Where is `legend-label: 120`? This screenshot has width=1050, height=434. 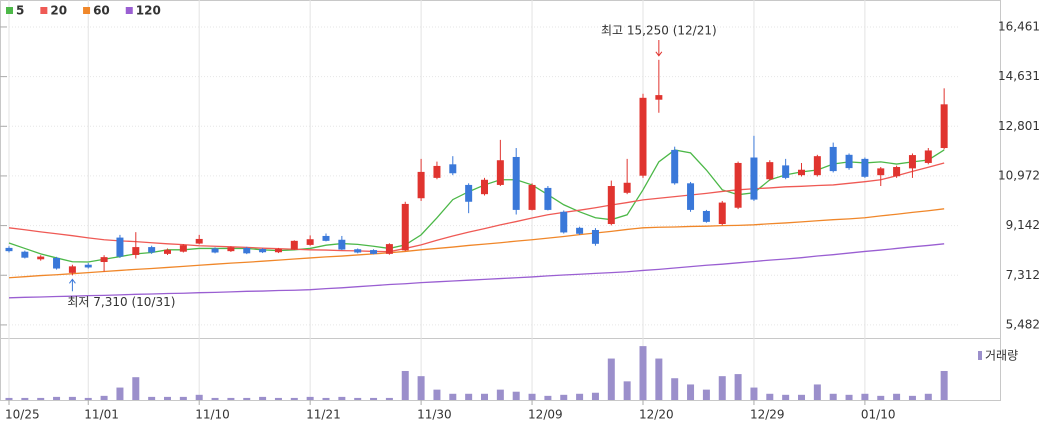 legend-label: 120 is located at coordinates (148, 11).